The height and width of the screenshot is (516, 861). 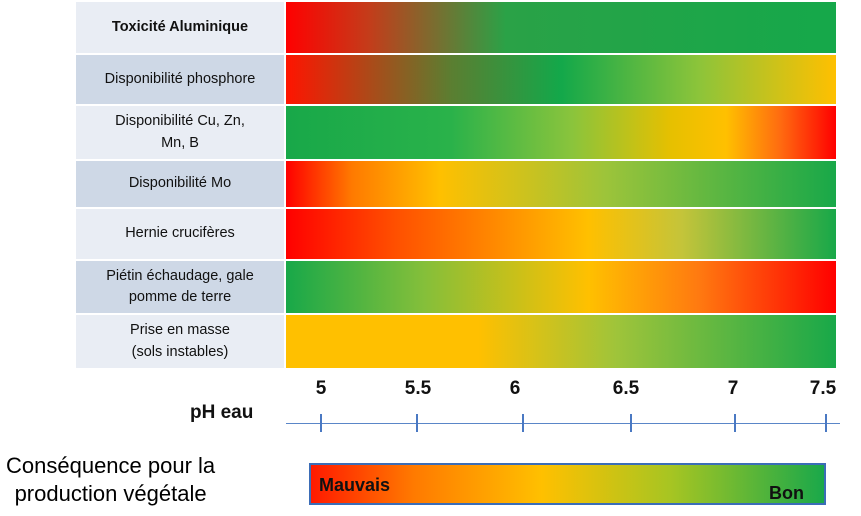 I want to click on row-molybdene: Disponibilité Mo, so click(x=456, y=185).